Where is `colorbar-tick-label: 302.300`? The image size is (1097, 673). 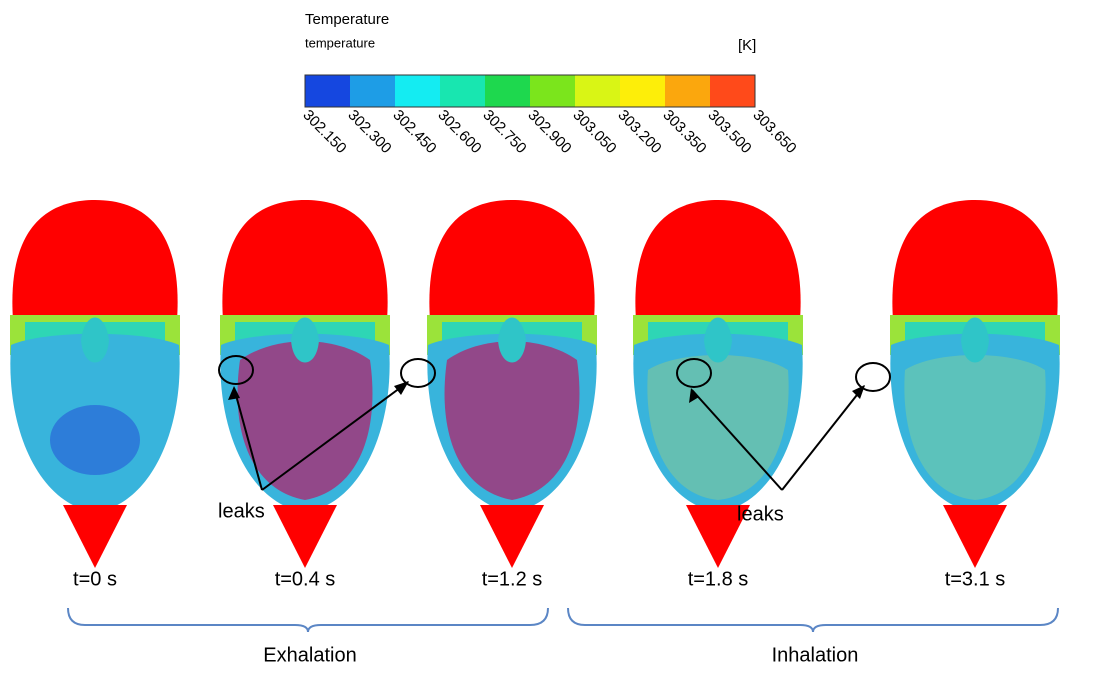
colorbar-tick-label: 302.300 is located at coordinates (369, 132).